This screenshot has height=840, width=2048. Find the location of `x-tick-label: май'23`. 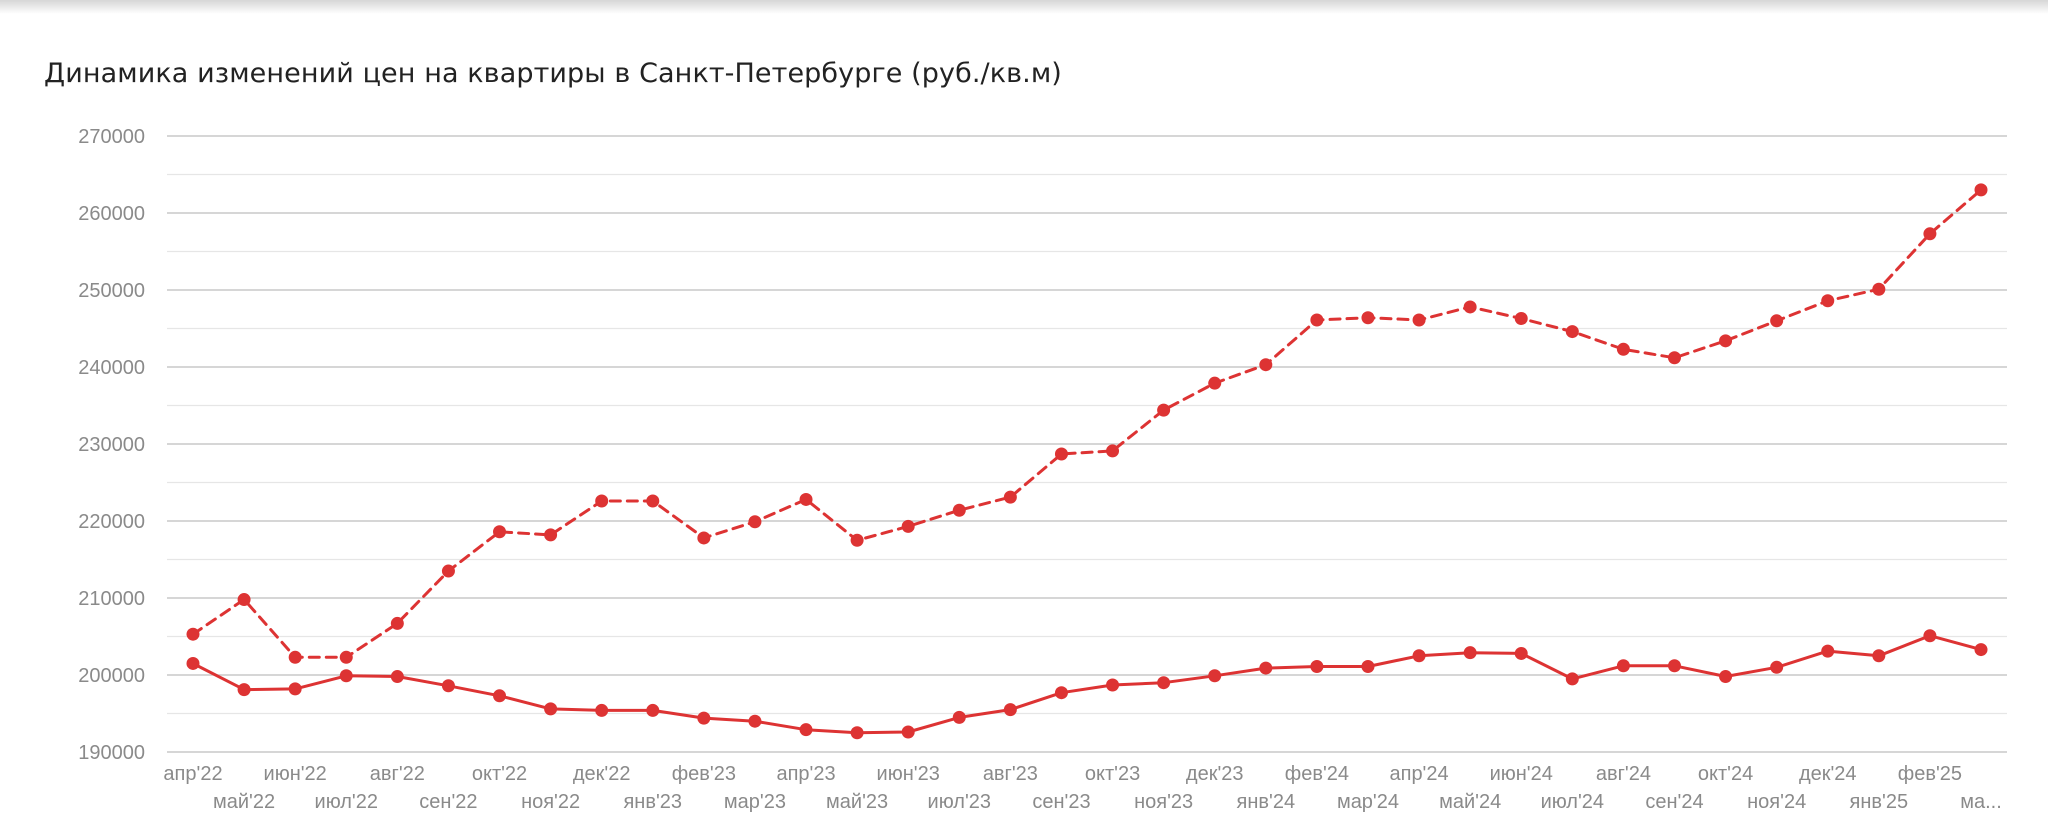

x-tick-label: май'23 is located at coordinates (857, 802).